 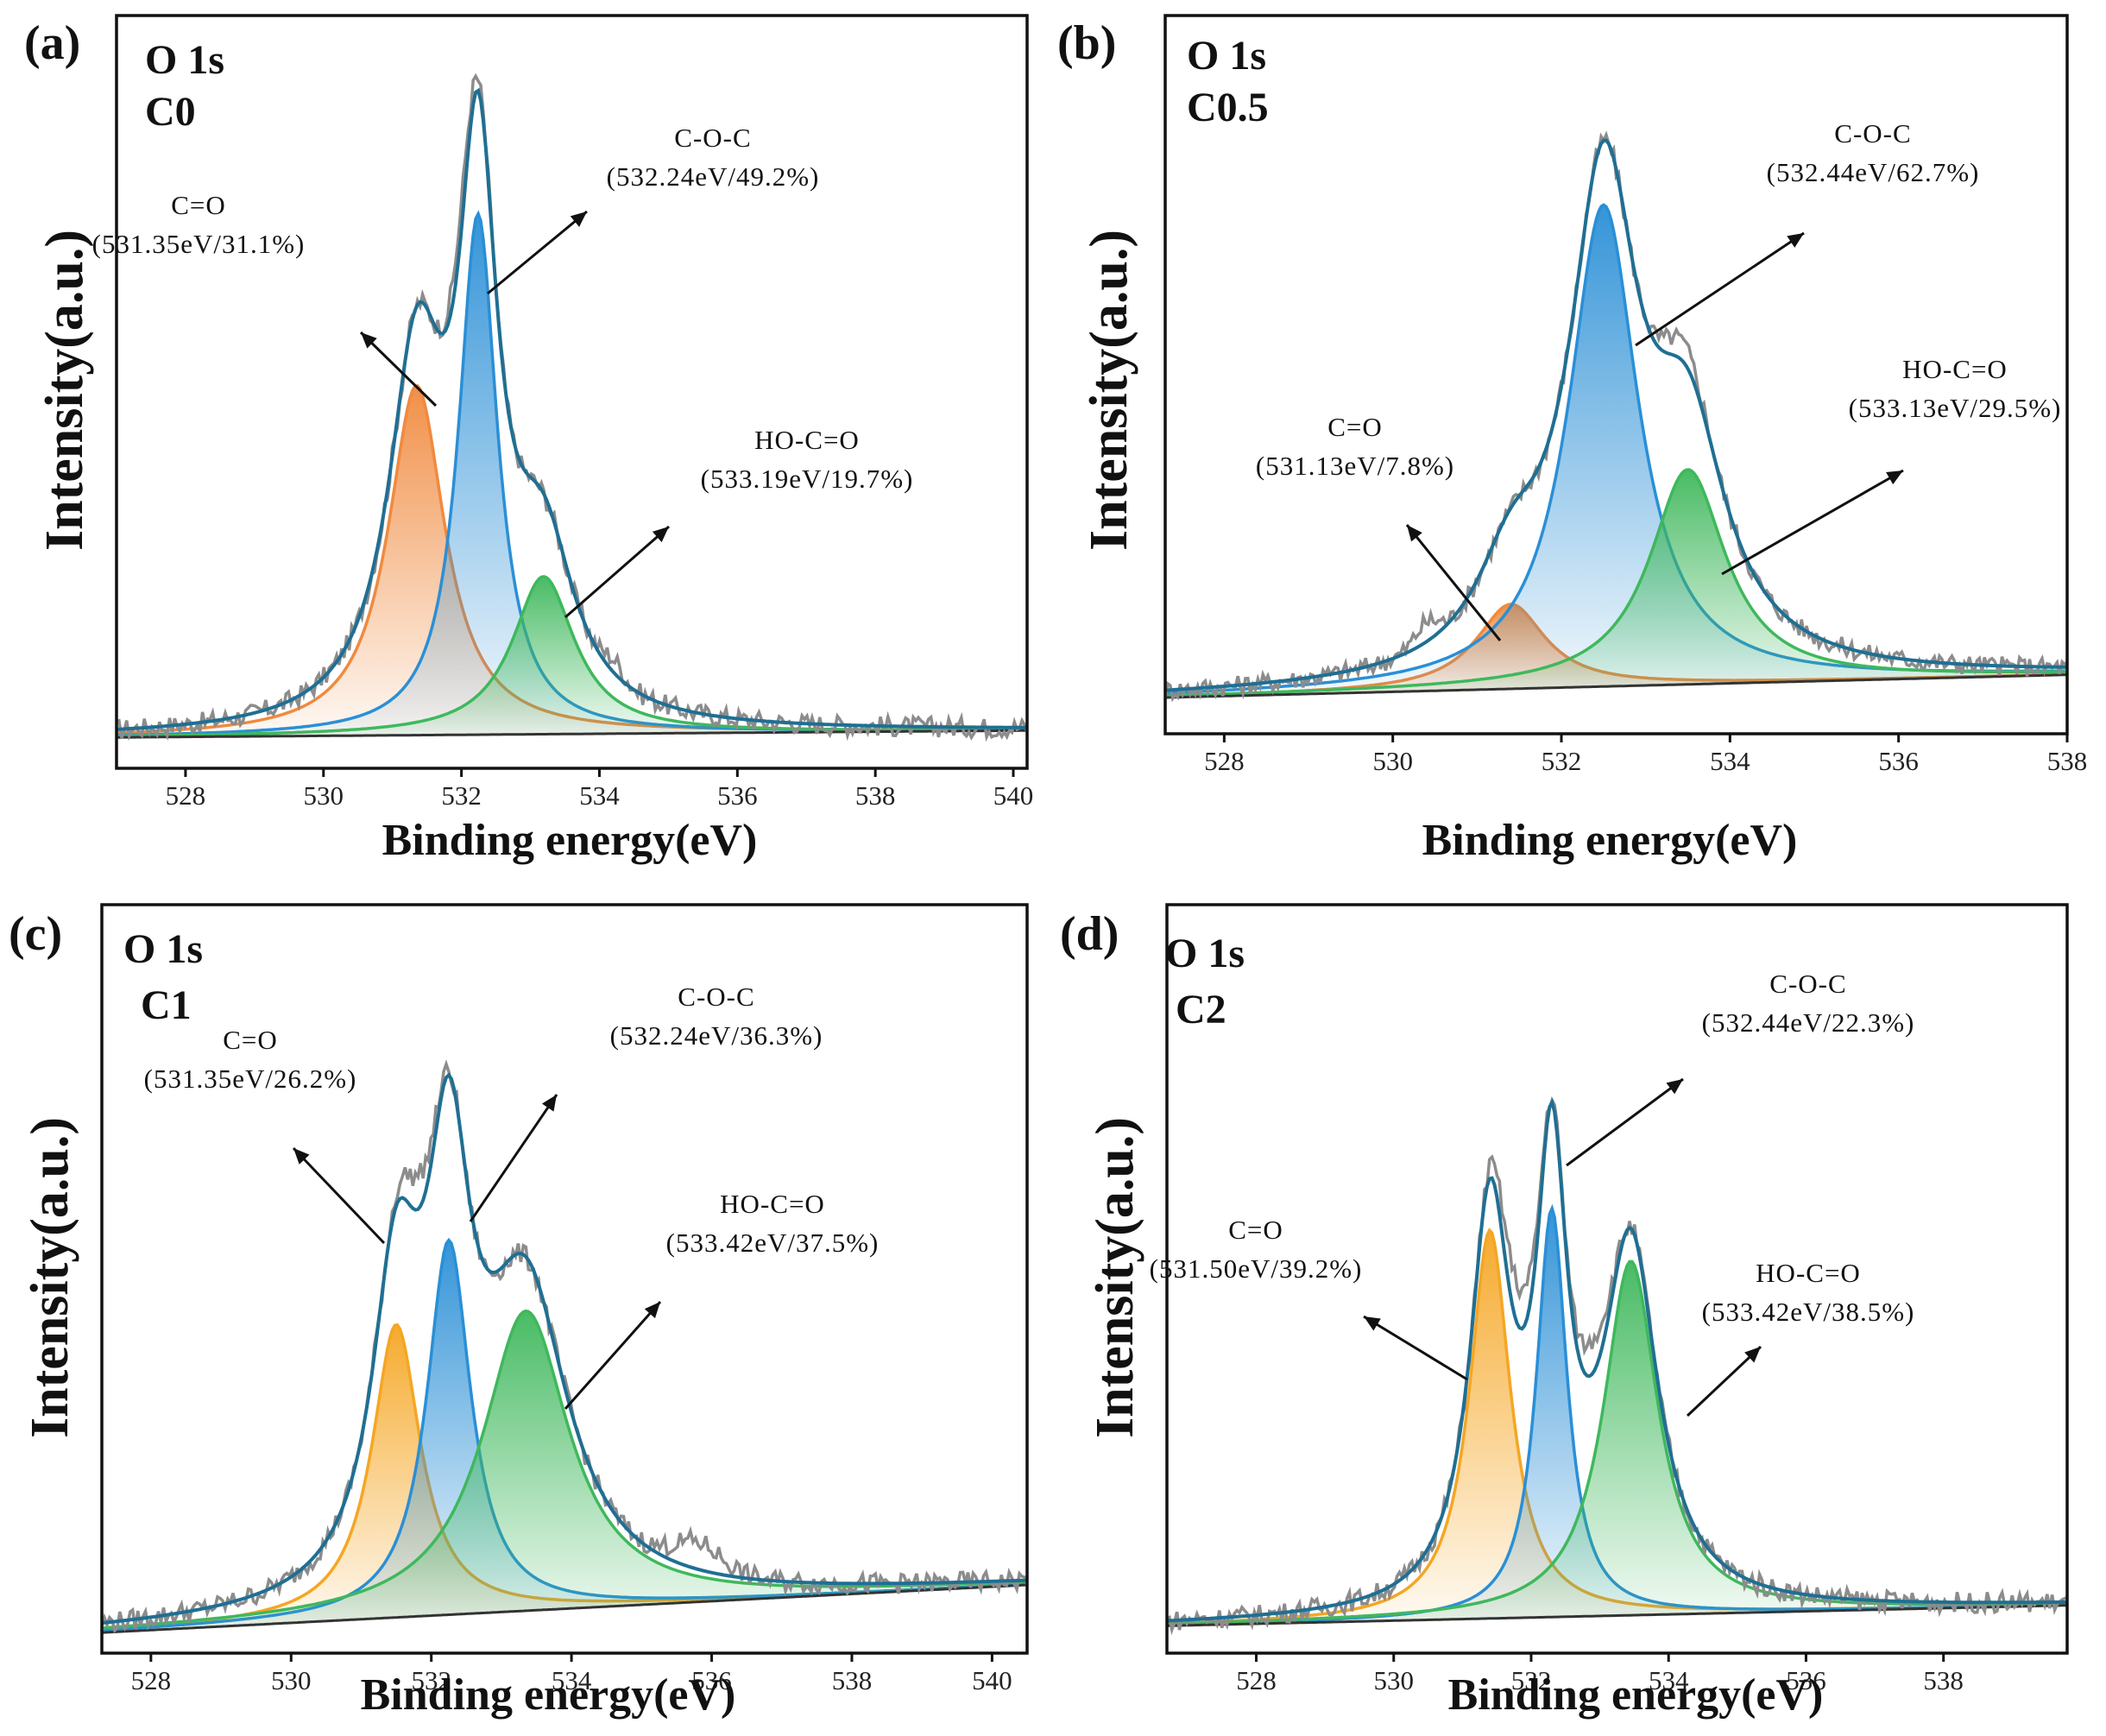 What do you see at coordinates (1616, 451) in the screenshot?
I see `peak-fill-coc` at bounding box center [1616, 451].